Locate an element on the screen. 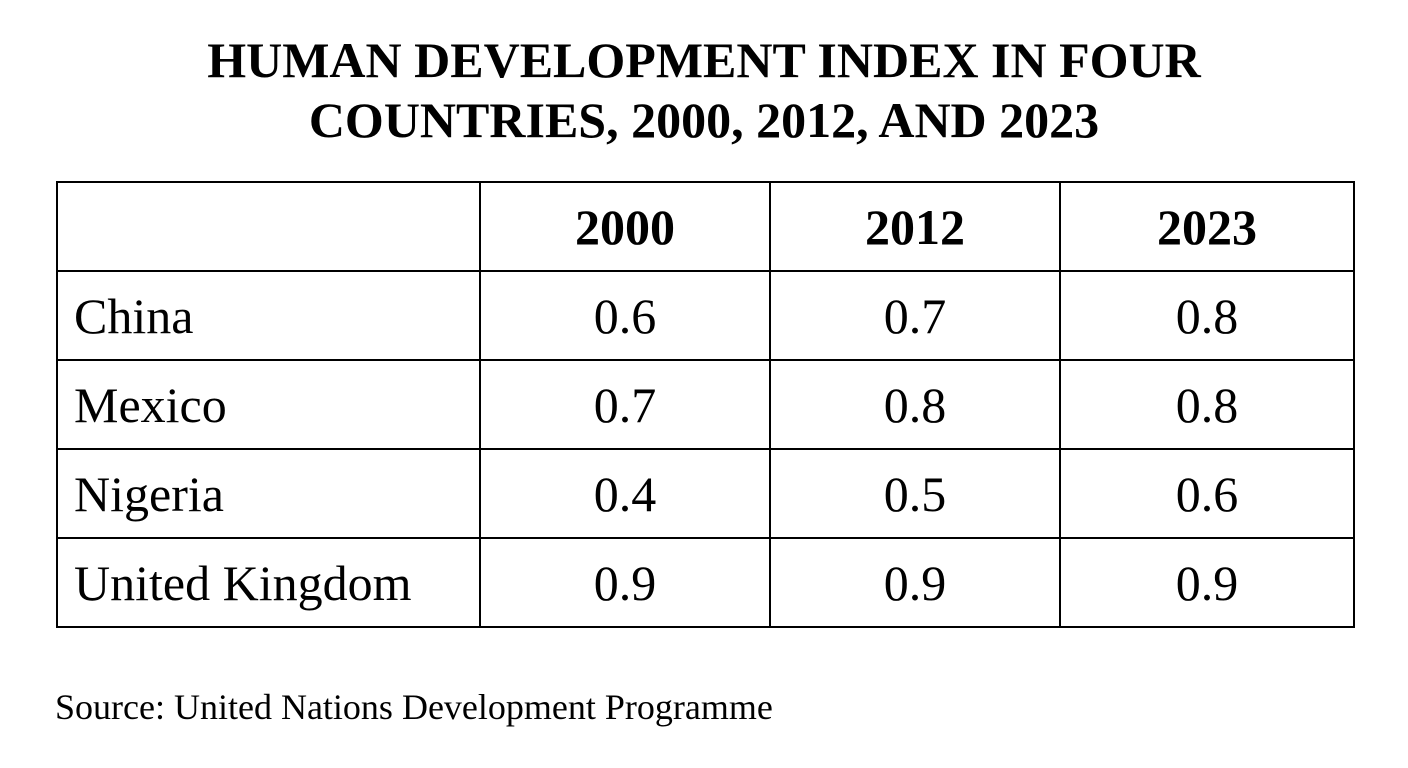  country-cell: Mexico is located at coordinates (268, 404).